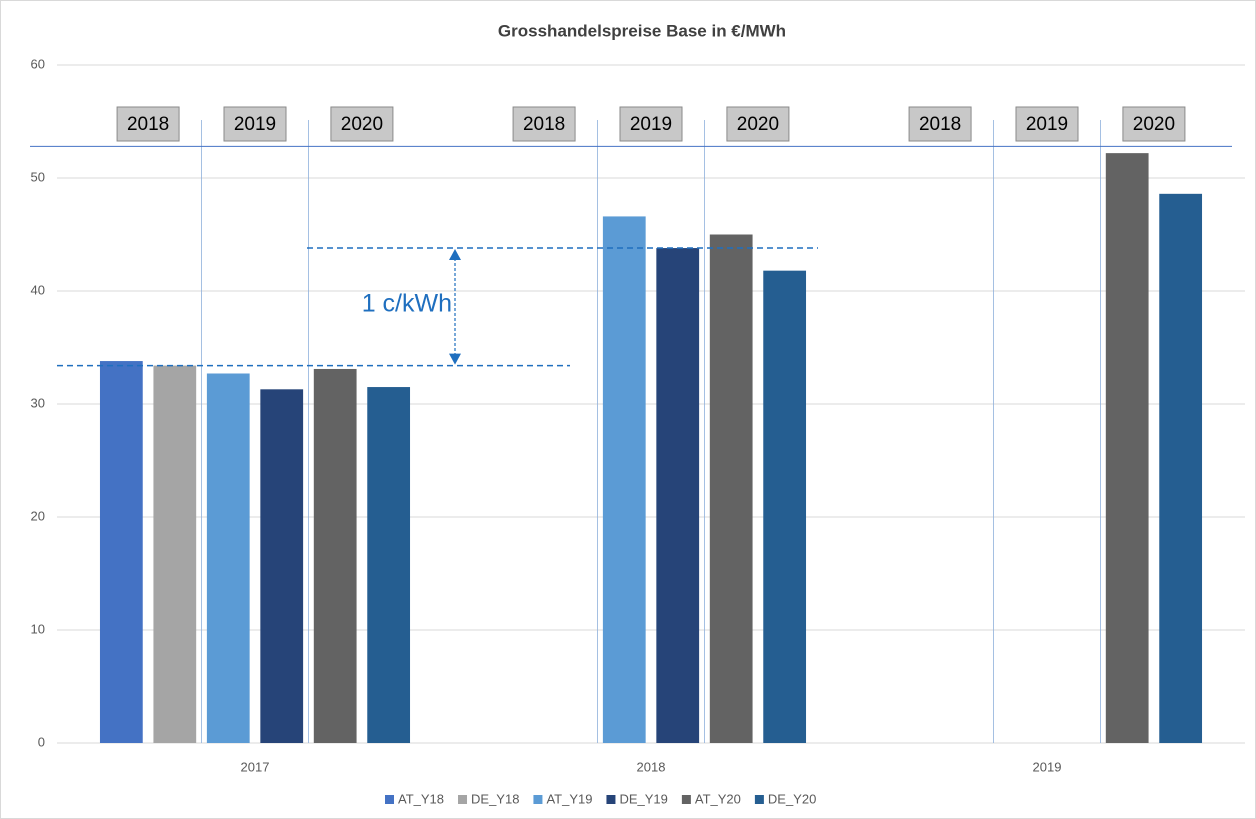  Describe the element at coordinates (38, 628) in the screenshot. I see `y-tick-label: 10` at that location.